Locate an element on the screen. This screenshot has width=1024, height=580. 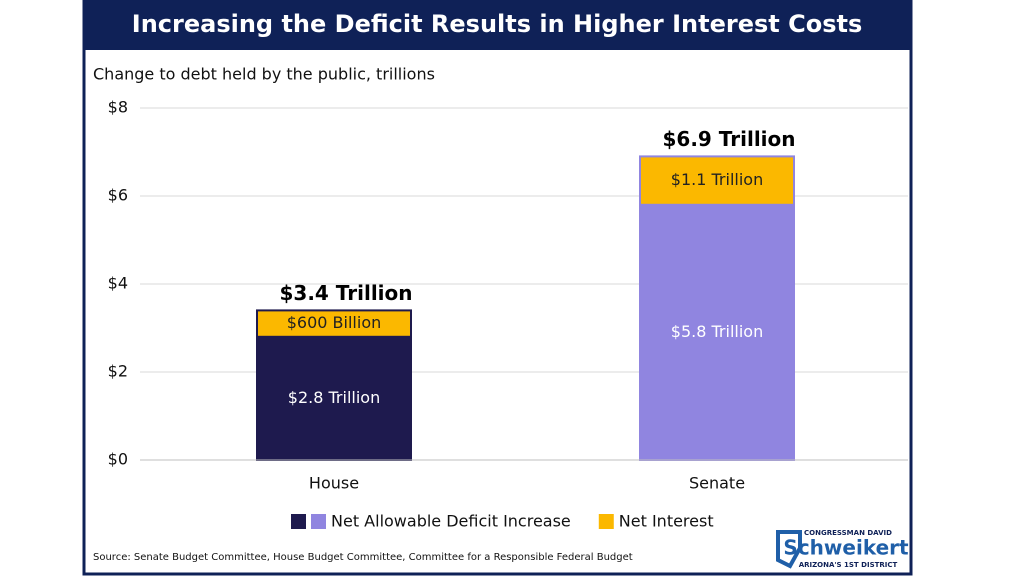
logo-top: CONGRESSMAN DAVID is located at coordinates (848, 533).